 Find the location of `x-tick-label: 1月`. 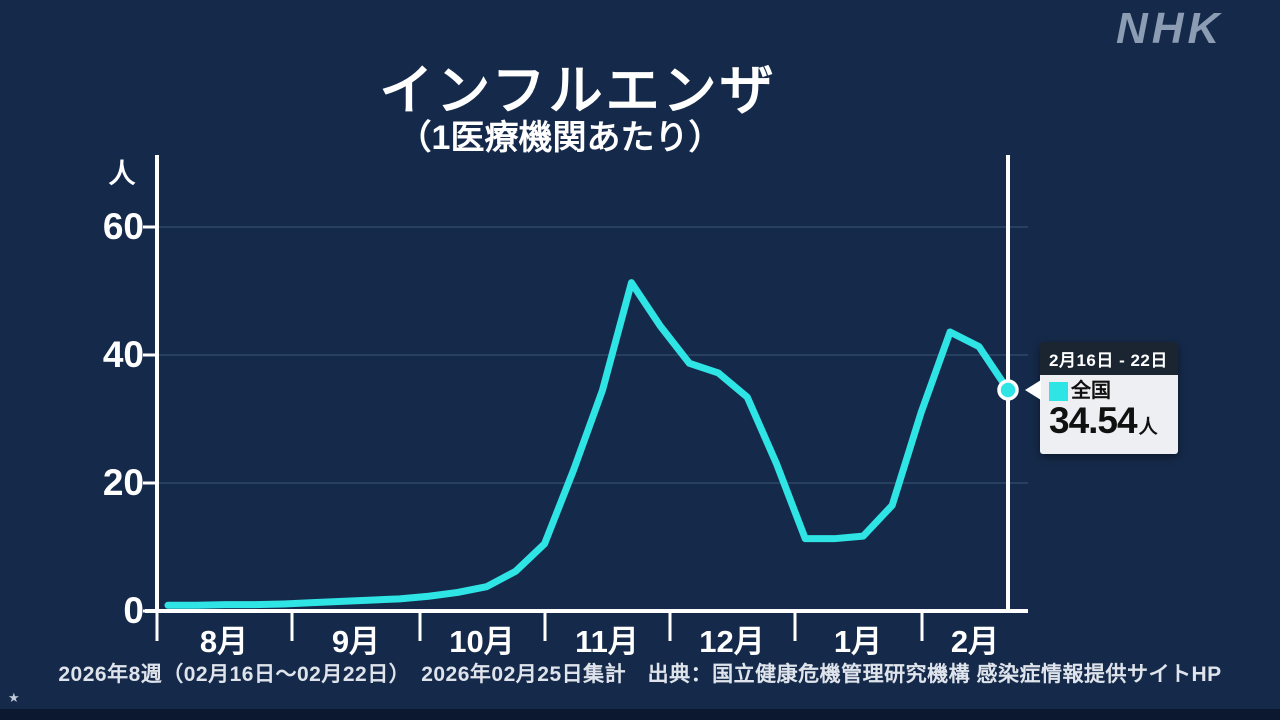

x-tick-label: 1月 is located at coordinates (858, 641).